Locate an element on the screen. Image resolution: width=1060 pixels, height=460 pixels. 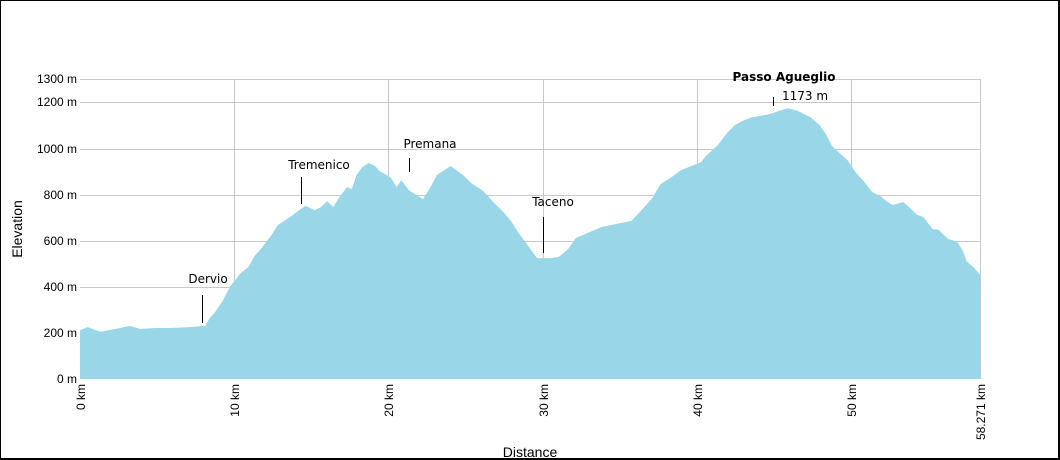
y-tick-label: 200 m is located at coordinates (60, 333).